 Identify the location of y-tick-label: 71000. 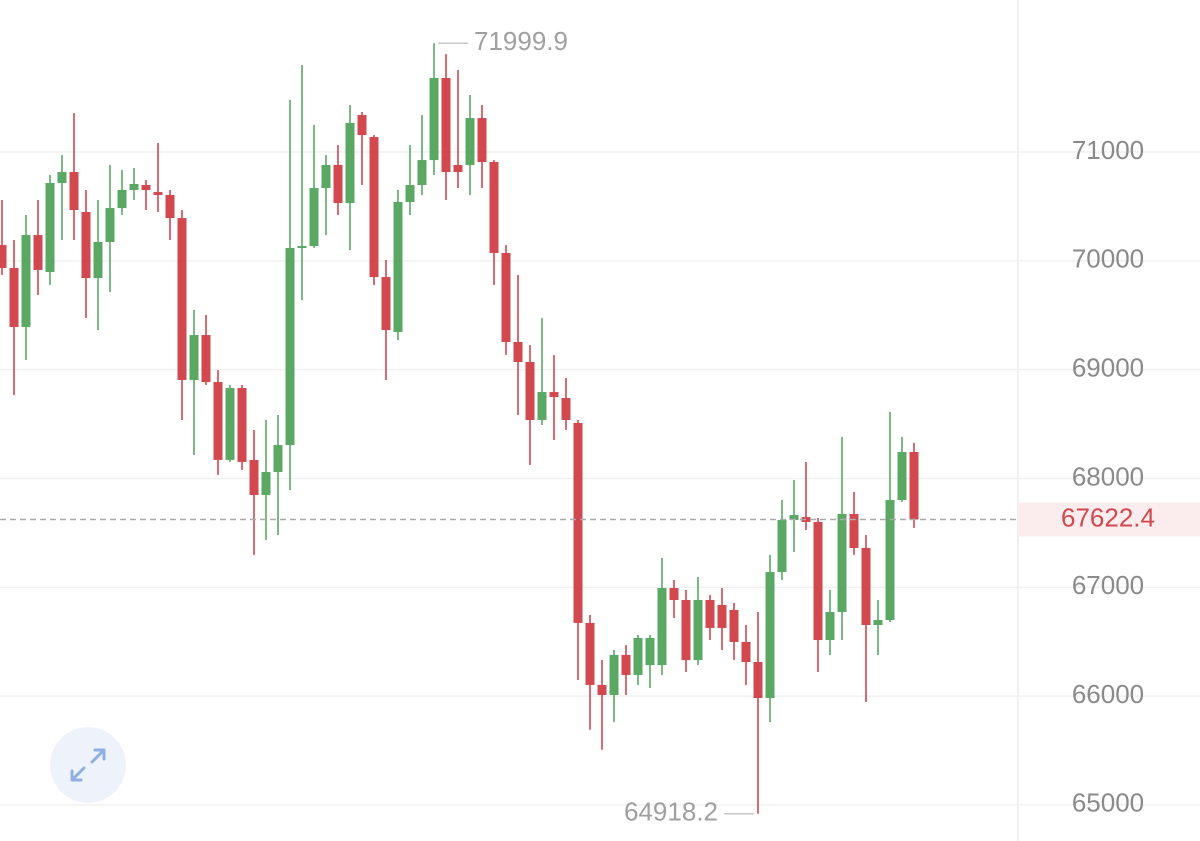
(1108, 150).